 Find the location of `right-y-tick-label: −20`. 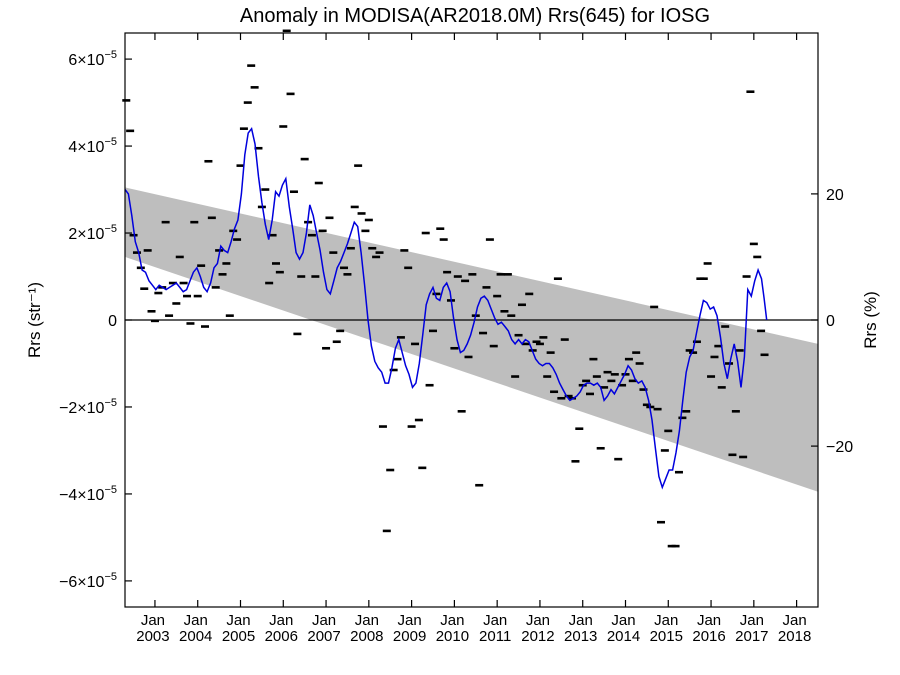

right-y-tick-label: −20 is located at coordinates (839, 447).